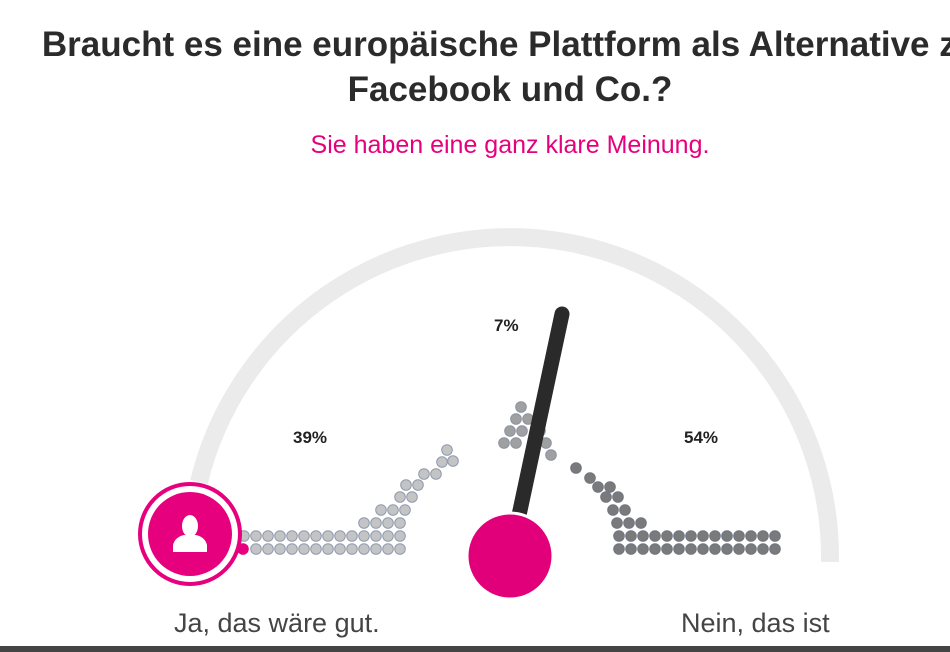  I want to click on user-icon, so click(190, 533).